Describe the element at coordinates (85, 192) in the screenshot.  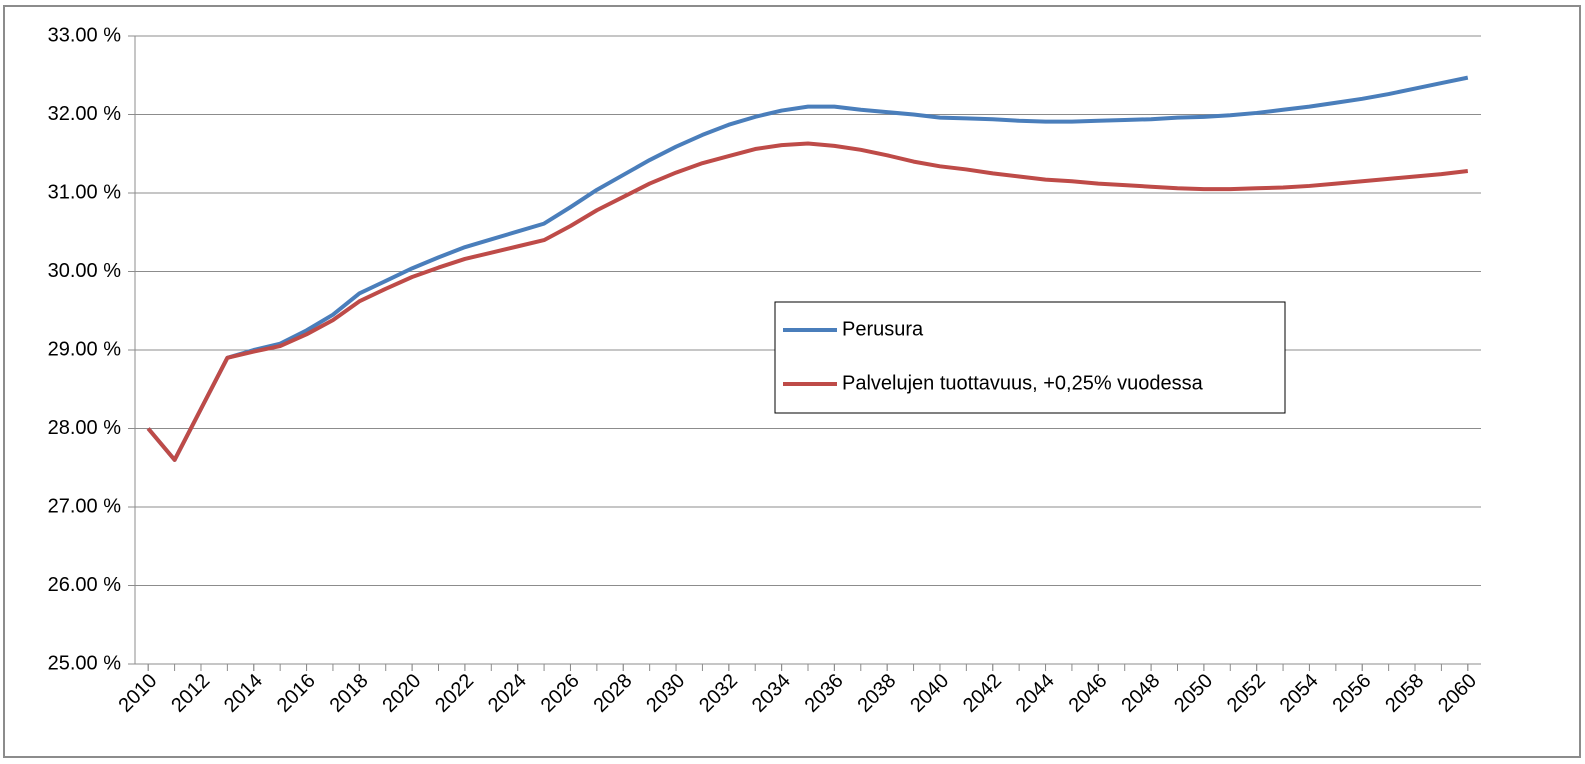
I see `y-tick-label: 31.00 %` at that location.